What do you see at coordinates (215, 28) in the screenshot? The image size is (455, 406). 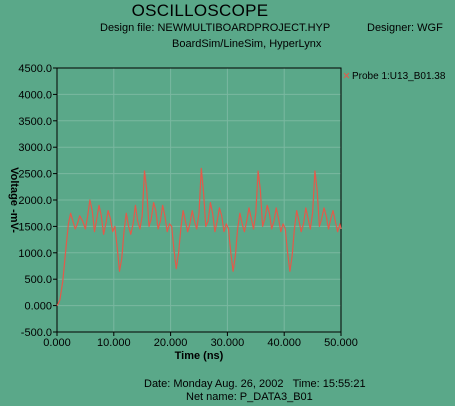 I see `design-file-label: Design file: NEWMULTIBOARDPROJECT.HYP` at bounding box center [215, 28].